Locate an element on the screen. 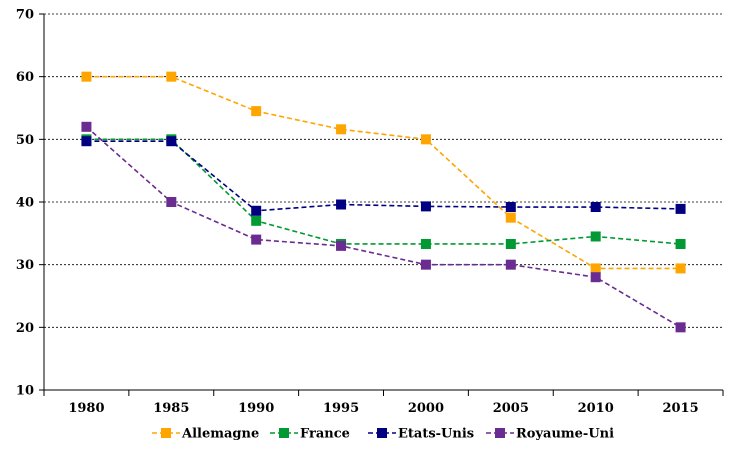 The height and width of the screenshot is (453, 738). x-axis-ticks: 1980 1985 1990 1995 2000 2005 2010 2015 is located at coordinates (383, 408).